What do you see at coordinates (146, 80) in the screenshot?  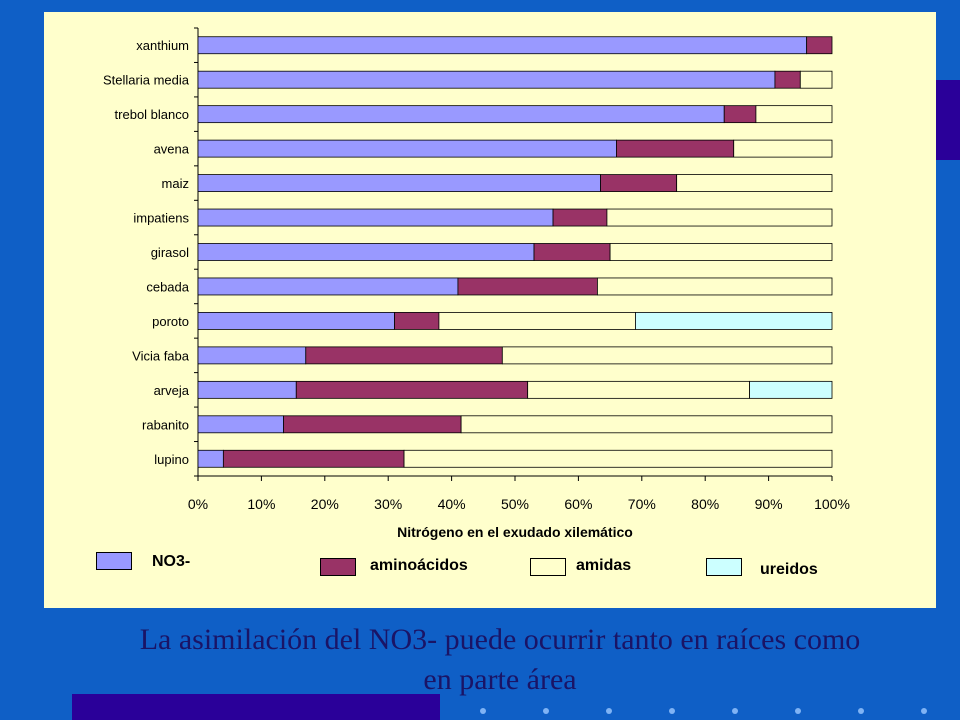 I see `y-category-label: Stellaria media` at bounding box center [146, 80].